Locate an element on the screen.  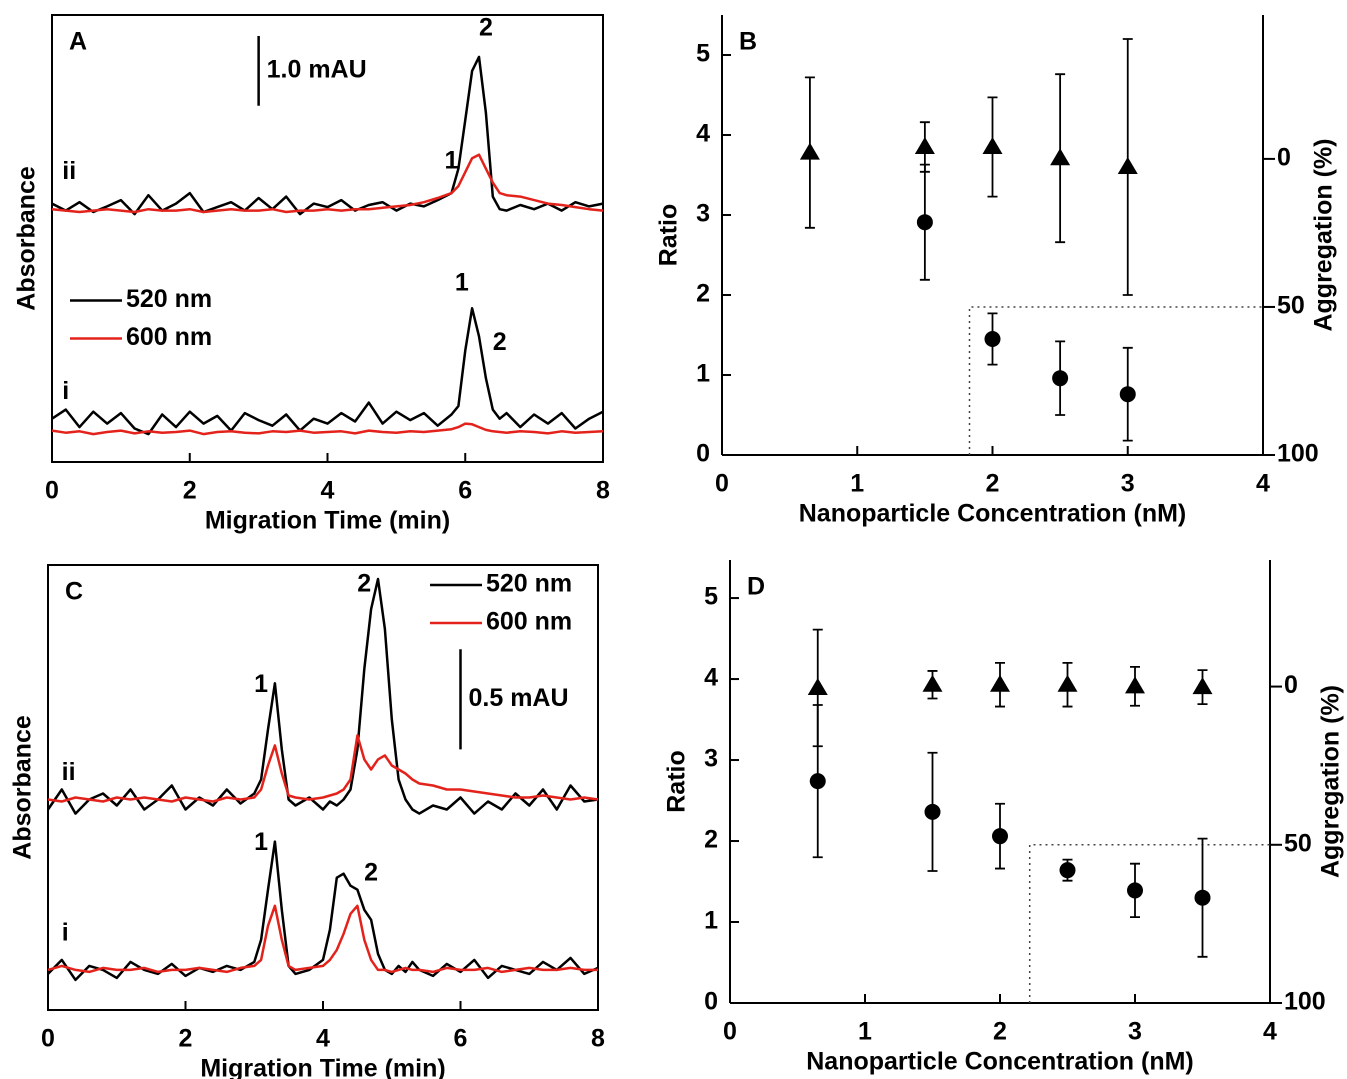
panel-title: A is located at coordinates (78, 42).